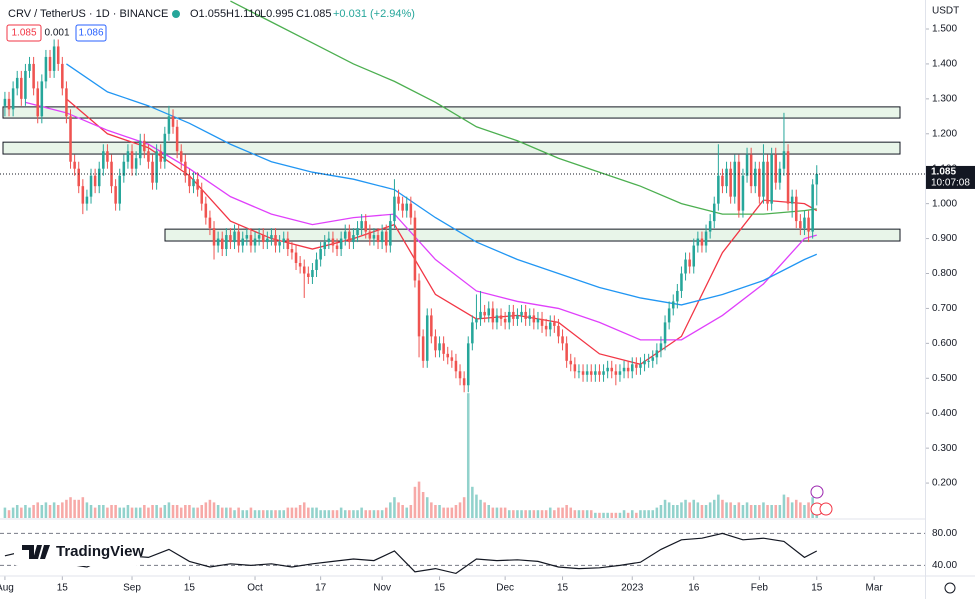  Describe the element at coordinates (950, 183) in the screenshot. I see `countdown-label: 10:07:08` at that location.